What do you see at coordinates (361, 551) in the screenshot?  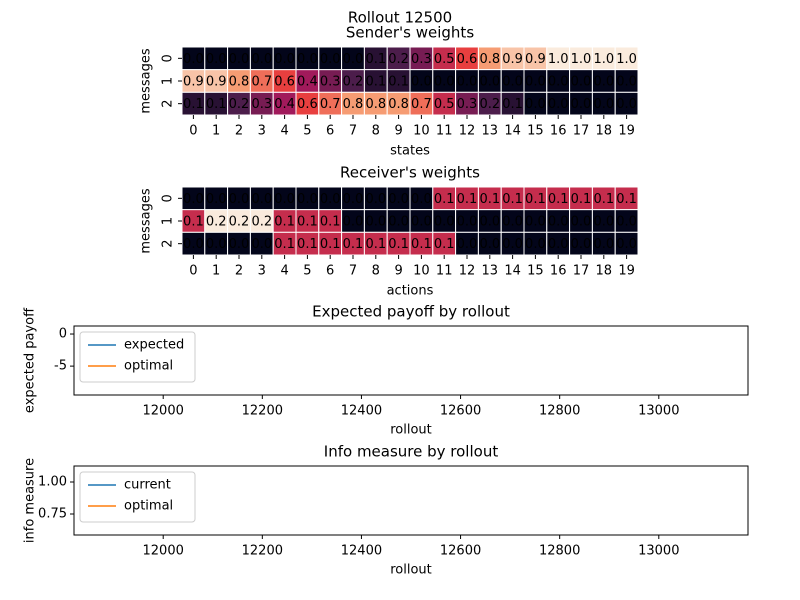 I see `x-tick-label: 12400` at bounding box center [361, 551].